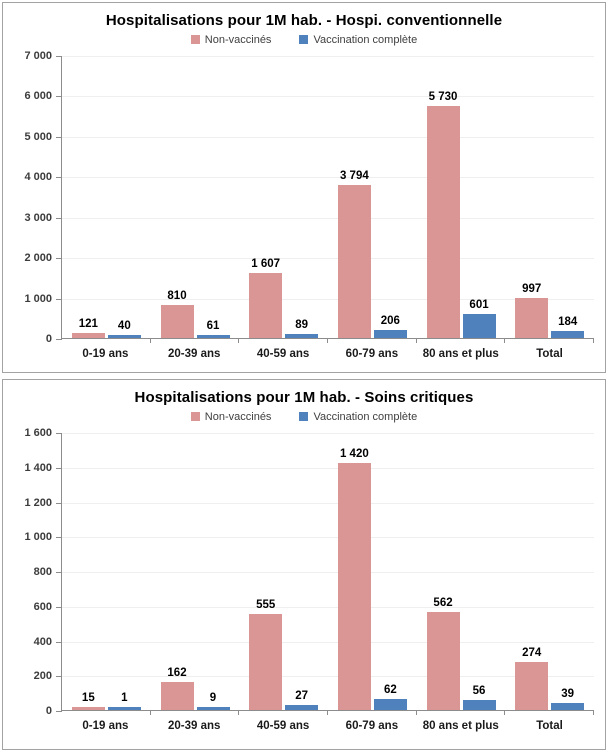  Describe the element at coordinates (38, 468) in the screenshot. I see `y-axis-tick-label: 1 400` at that location.